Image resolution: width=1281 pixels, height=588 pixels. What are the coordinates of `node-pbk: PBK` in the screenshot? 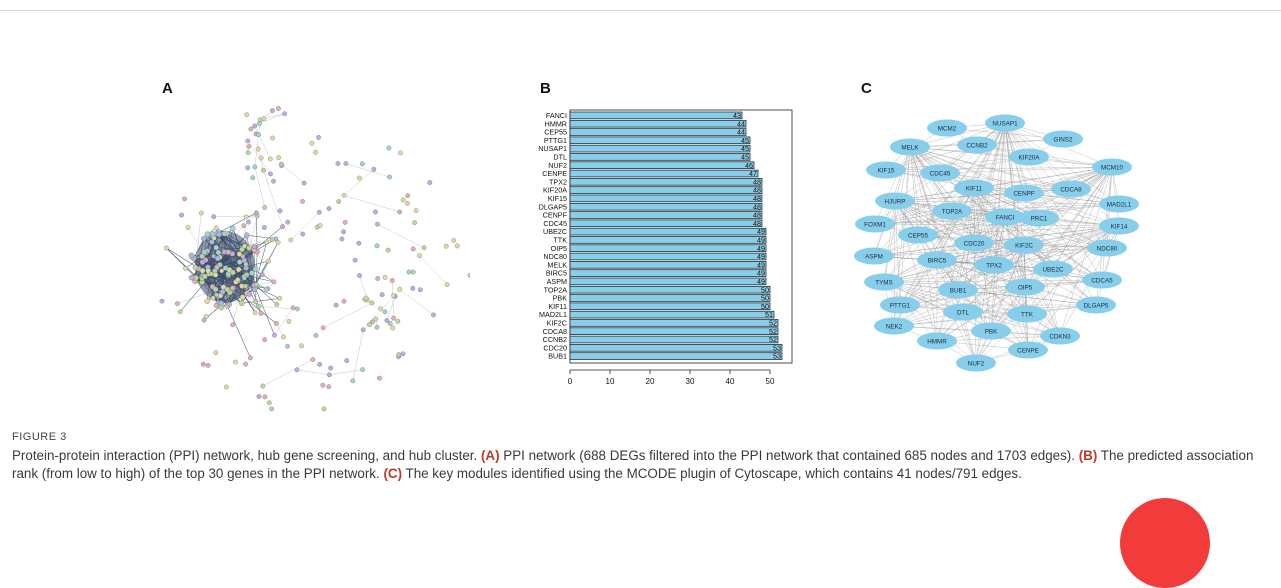 It's located at (991, 331).